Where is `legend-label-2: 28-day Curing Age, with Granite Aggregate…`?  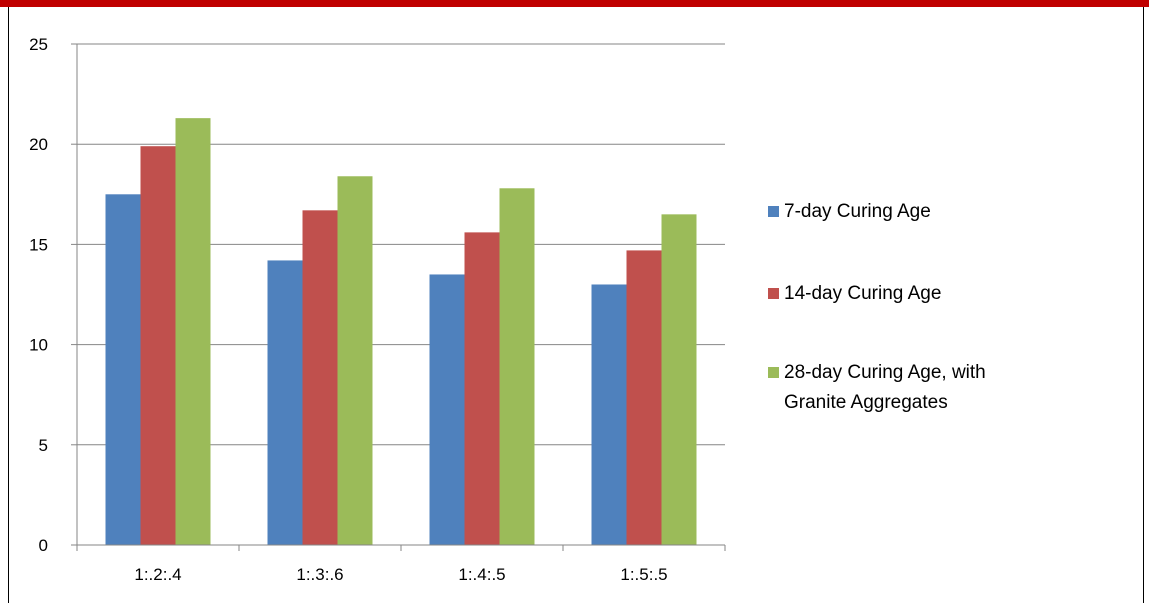 legend-label-2: 28-day Curing Age, with Granite Aggregate… is located at coordinates (885, 387).